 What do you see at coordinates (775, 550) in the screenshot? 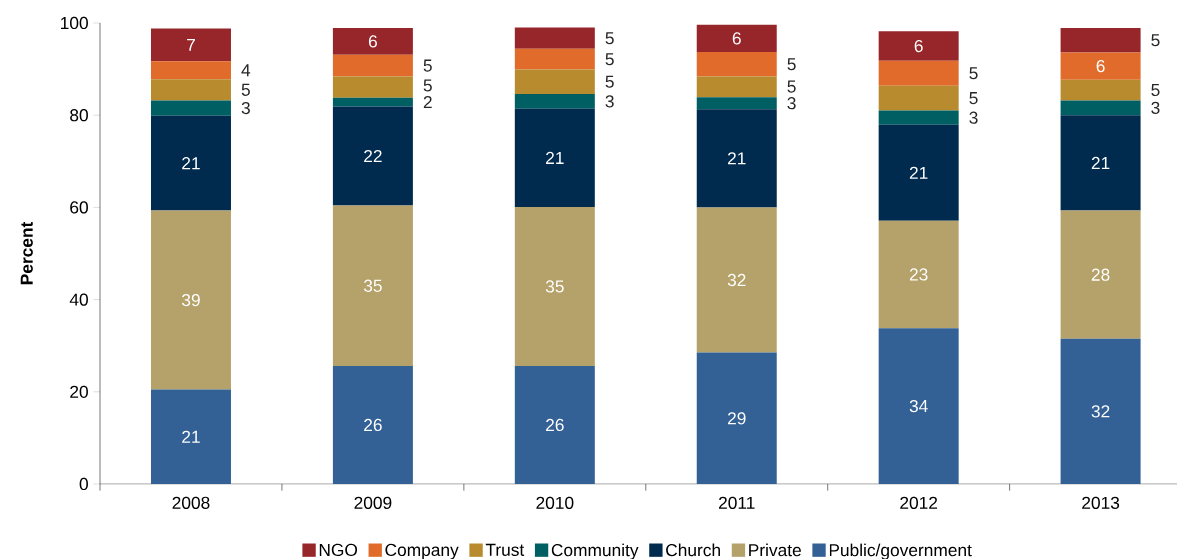
I see `legend-label: Private` at bounding box center [775, 550].